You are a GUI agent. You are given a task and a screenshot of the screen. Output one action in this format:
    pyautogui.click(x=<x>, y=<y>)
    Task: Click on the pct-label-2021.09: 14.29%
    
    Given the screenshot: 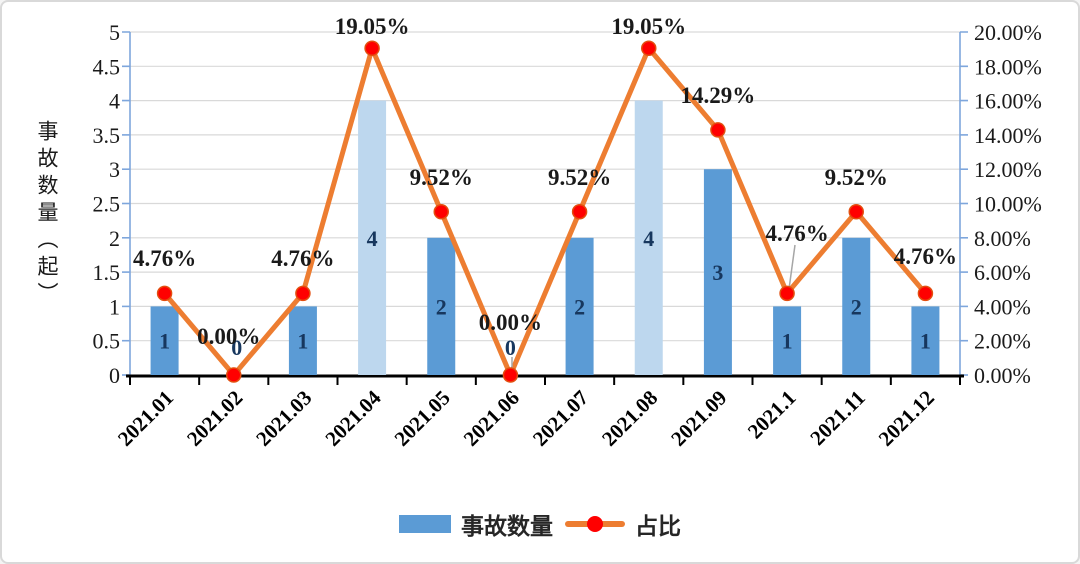 What is the action you would take?
    pyautogui.click(x=718, y=95)
    